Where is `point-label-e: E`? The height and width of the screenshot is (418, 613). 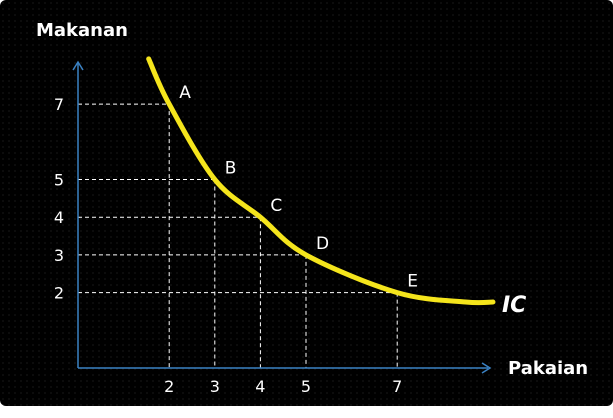
point-label-e: E is located at coordinates (412, 282).